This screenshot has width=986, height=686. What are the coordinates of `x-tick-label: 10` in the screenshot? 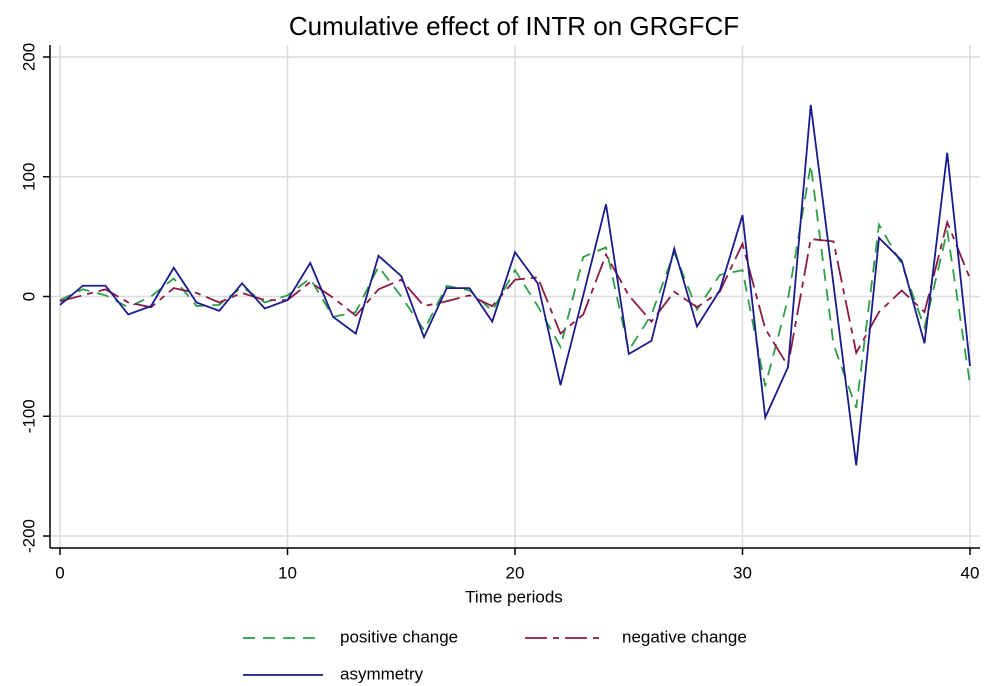 It's located at (287, 572).